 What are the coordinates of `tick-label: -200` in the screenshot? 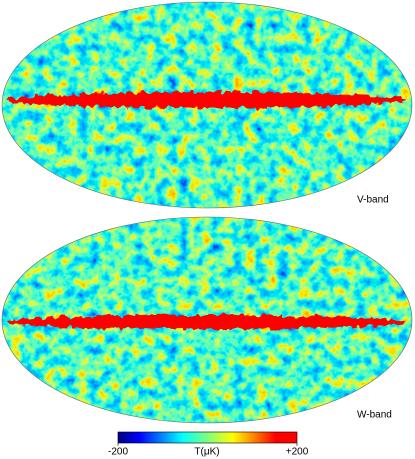 It's located at (118, 452).